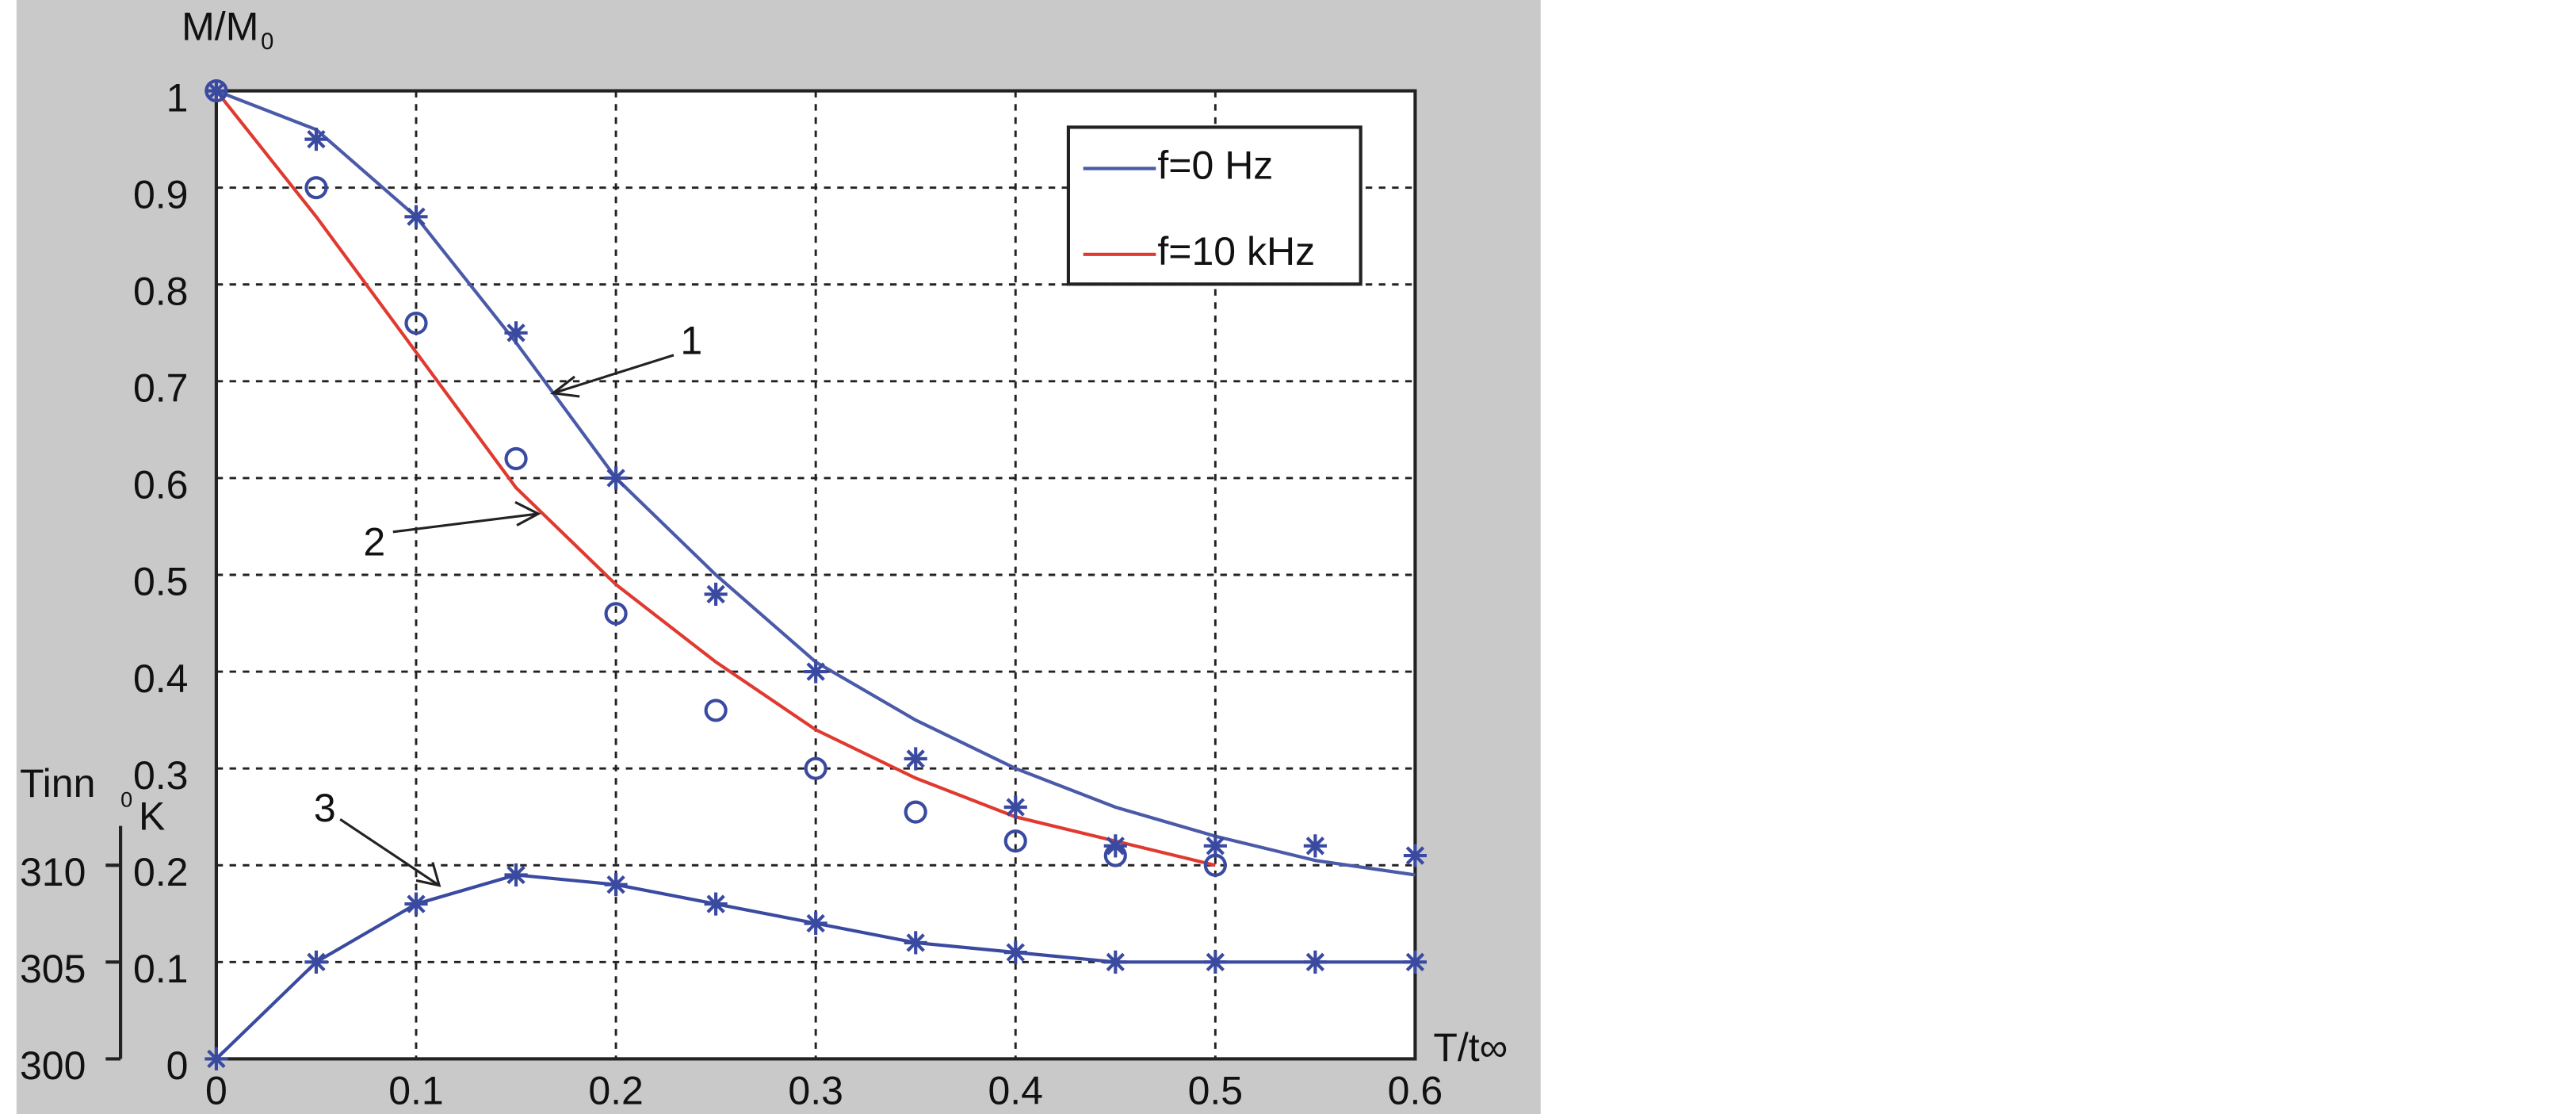  What do you see at coordinates (374, 542) in the screenshot?
I see `annotation-label: 2` at bounding box center [374, 542].